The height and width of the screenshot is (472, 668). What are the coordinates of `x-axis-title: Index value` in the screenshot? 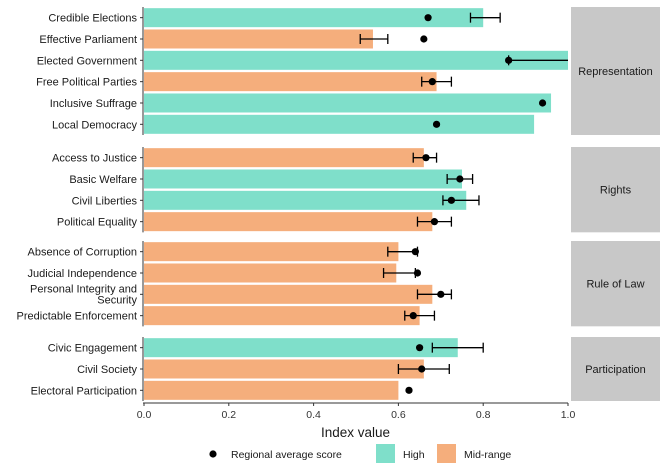 It's located at (355, 432).